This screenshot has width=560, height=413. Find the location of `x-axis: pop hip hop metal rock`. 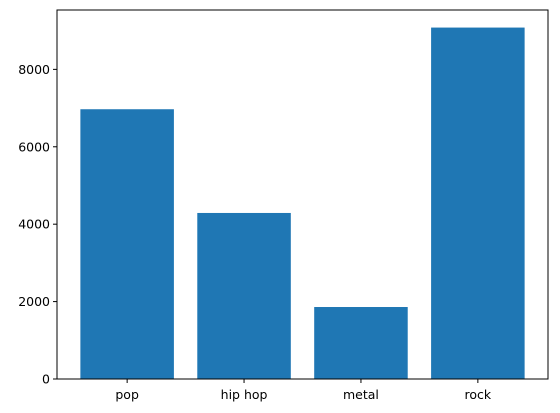

x-axis: pop hip hop metal rock is located at coordinates (303, 390).